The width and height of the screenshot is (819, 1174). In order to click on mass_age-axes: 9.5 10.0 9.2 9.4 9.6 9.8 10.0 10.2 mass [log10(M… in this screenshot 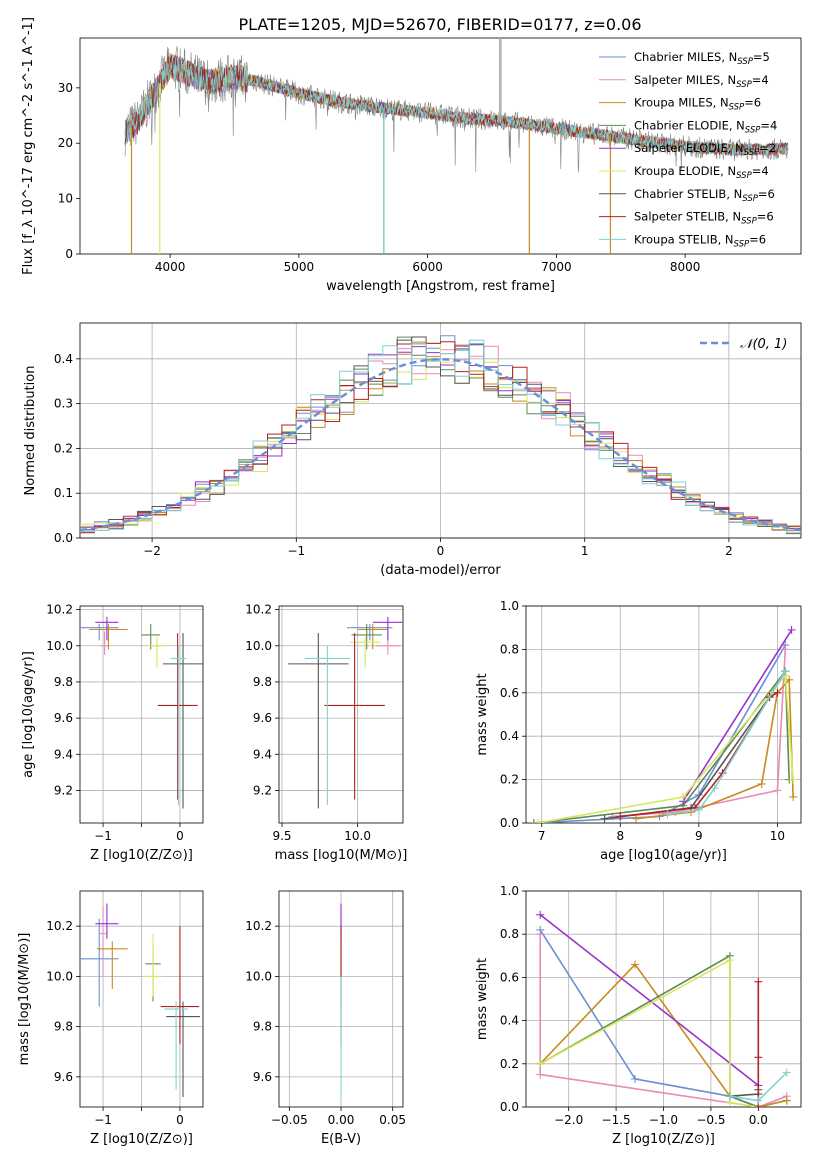, I will do `click(326, 733)`.